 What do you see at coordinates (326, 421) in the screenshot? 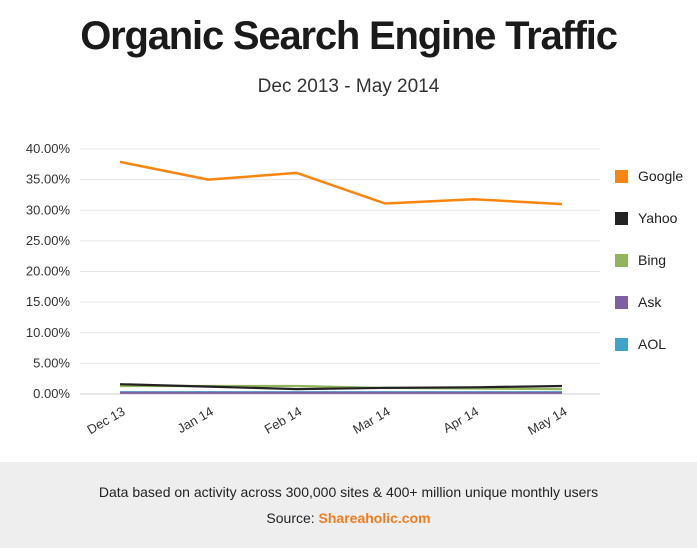
I see `x-axis: Dec 13 Jan 14 Feb 14 Mar 14 Apr 14 May 14` at bounding box center [326, 421].